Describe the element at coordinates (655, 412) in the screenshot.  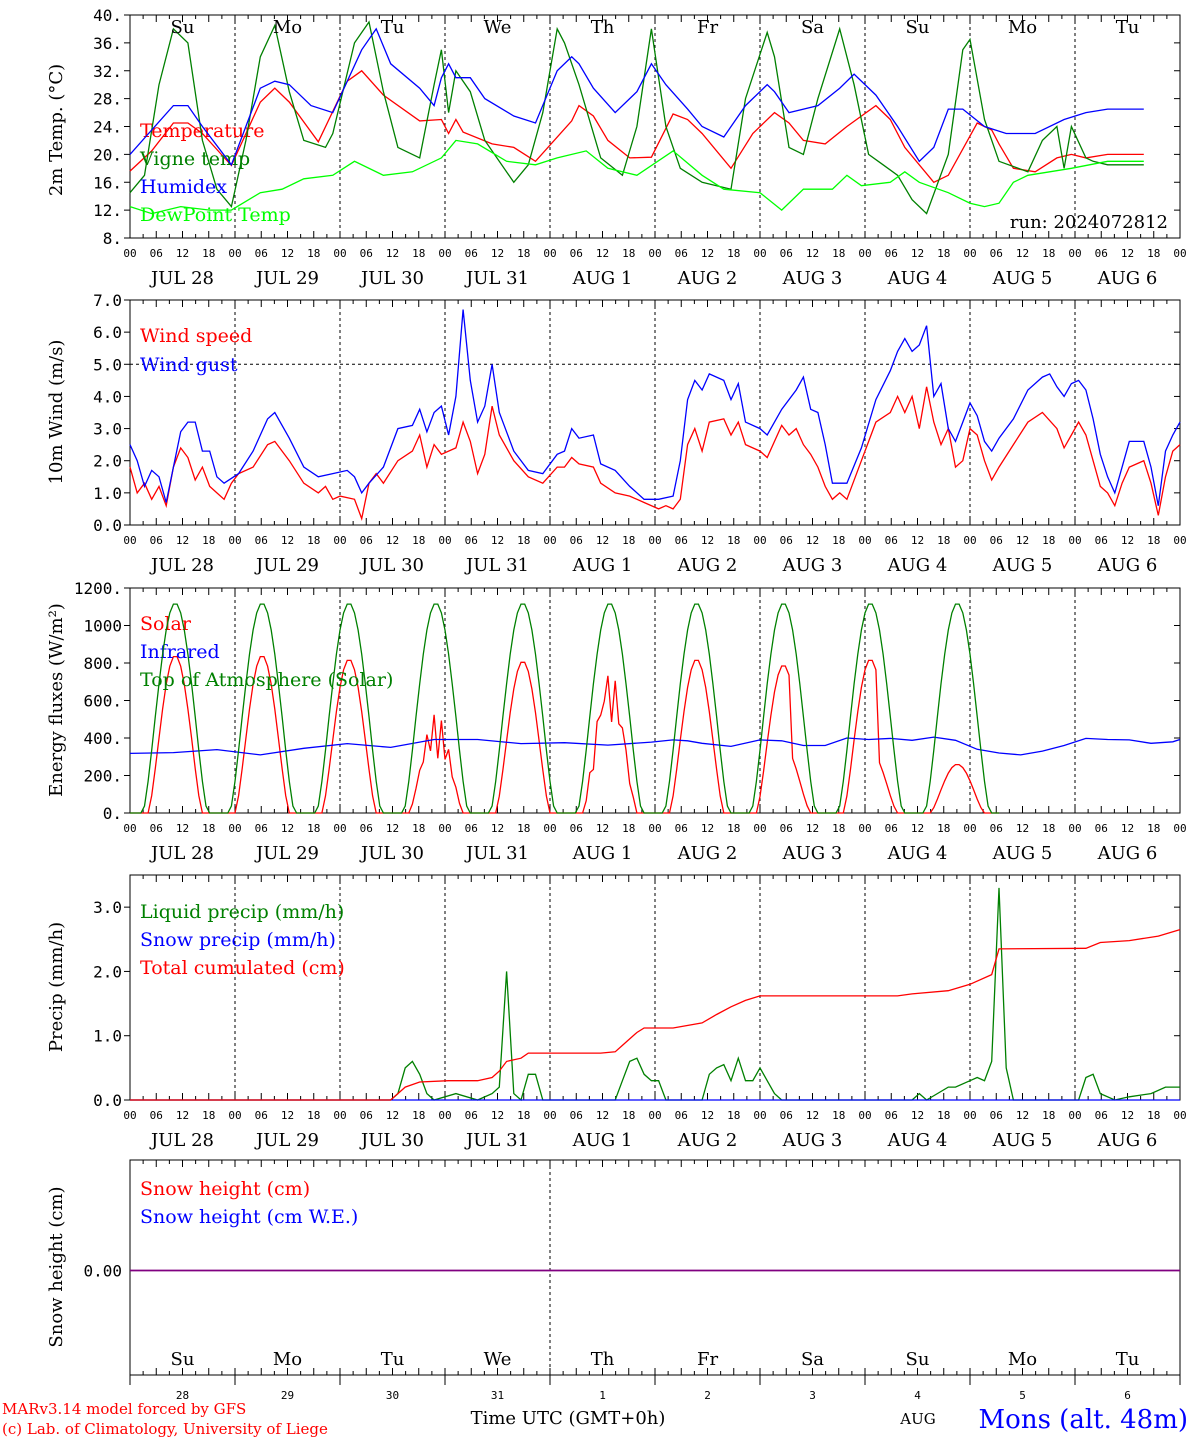
I see `panel-2-frame` at that location.